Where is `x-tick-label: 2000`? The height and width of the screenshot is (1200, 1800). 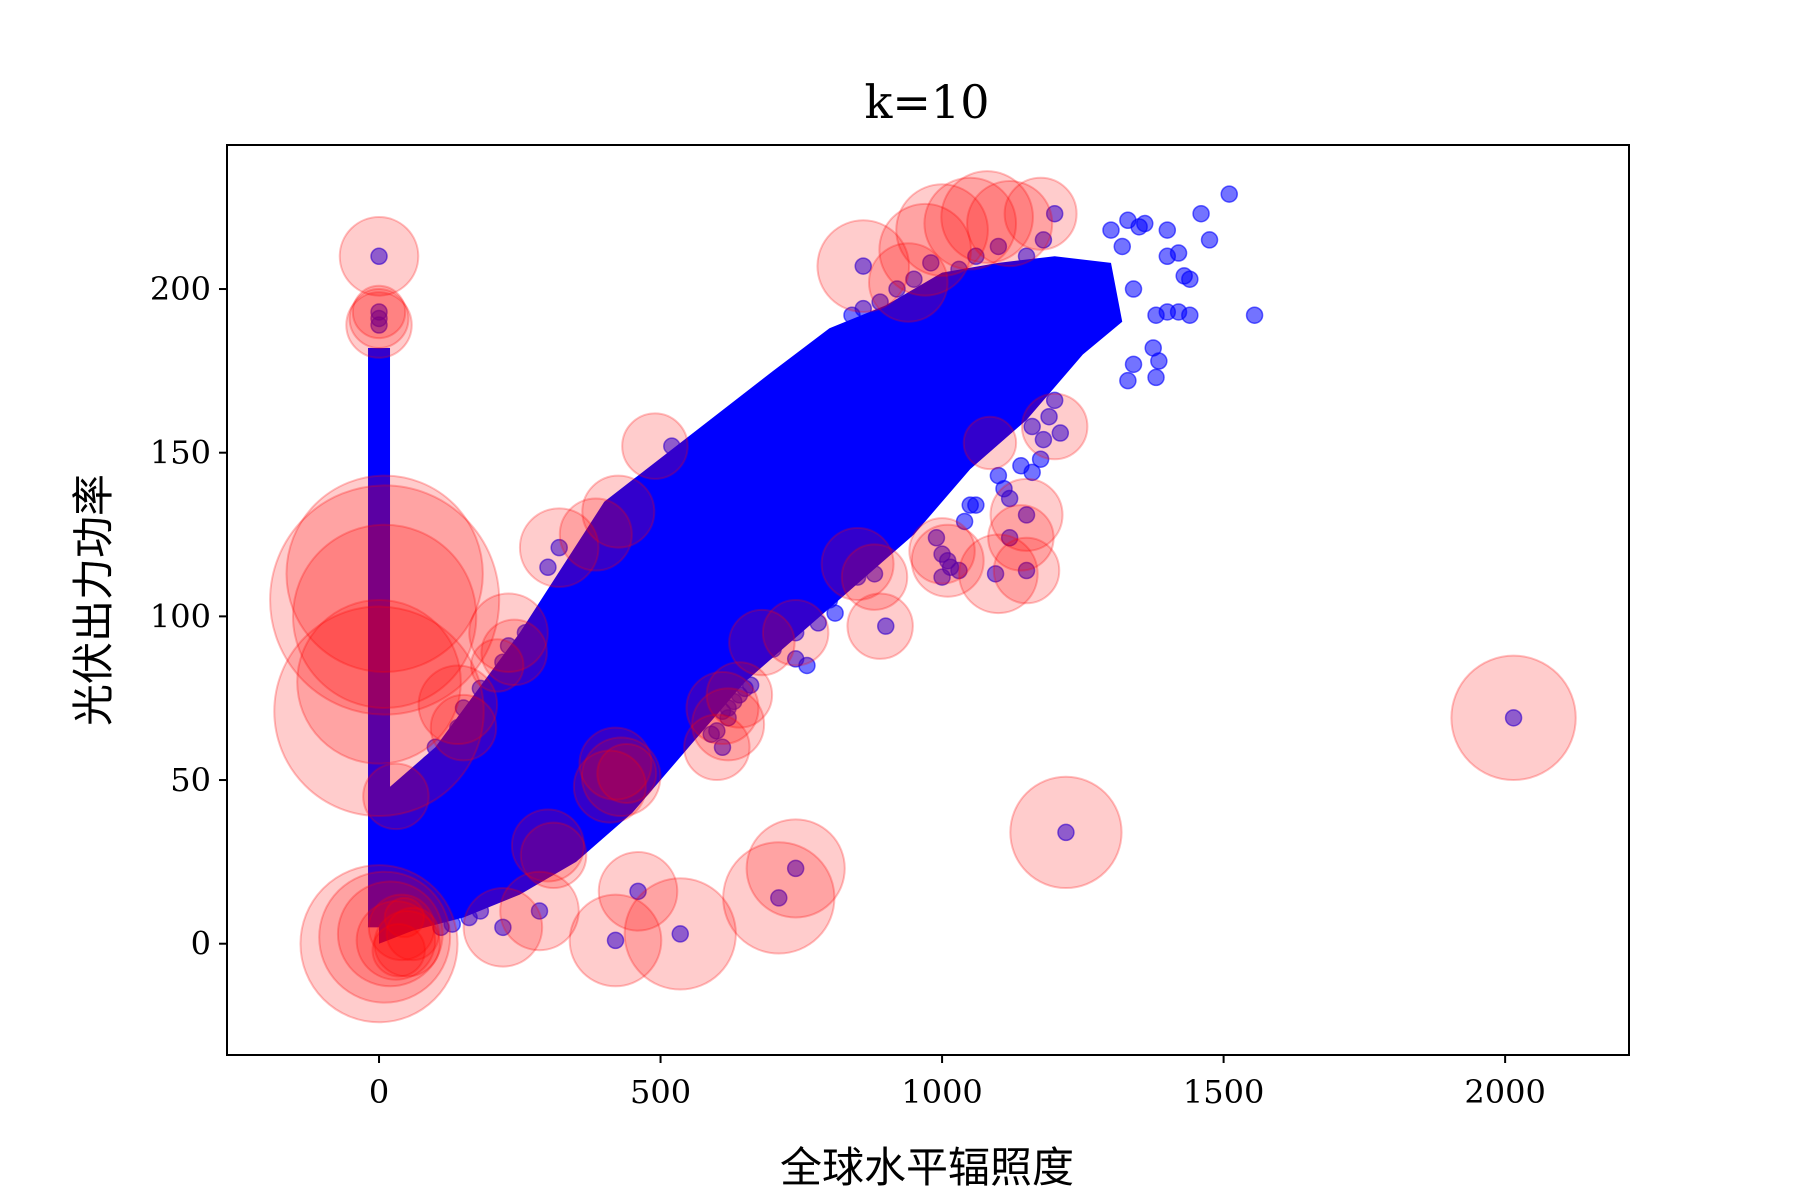 x-tick-label: 2000 is located at coordinates (1504, 1092).